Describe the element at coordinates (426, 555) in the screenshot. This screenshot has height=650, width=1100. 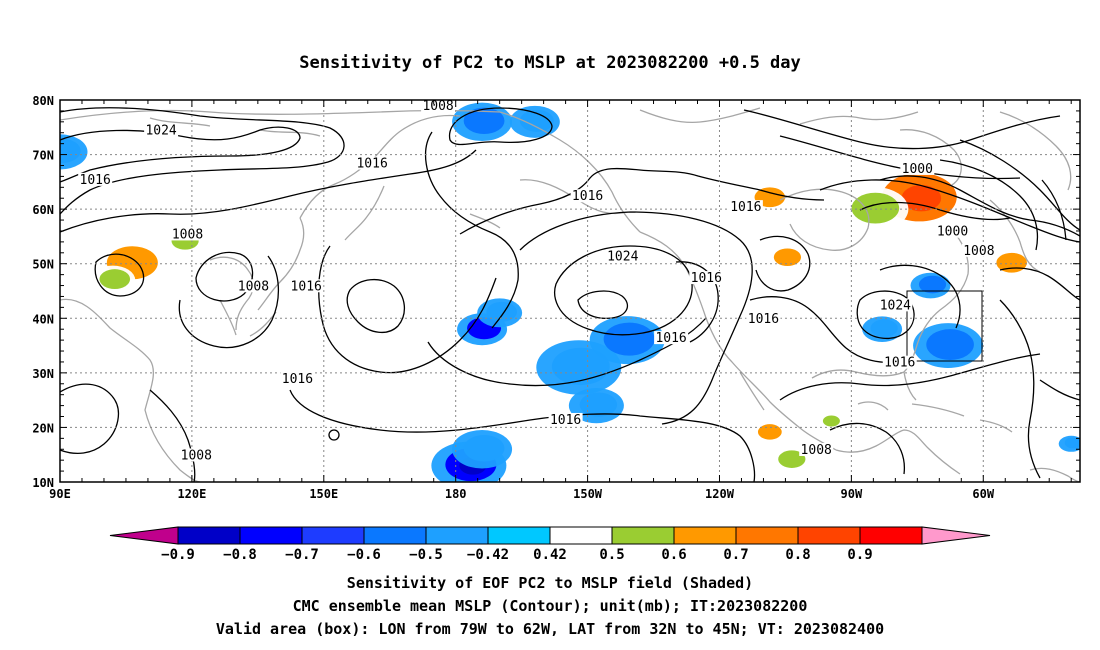
I see `colorbar-label: −0.5` at that location.